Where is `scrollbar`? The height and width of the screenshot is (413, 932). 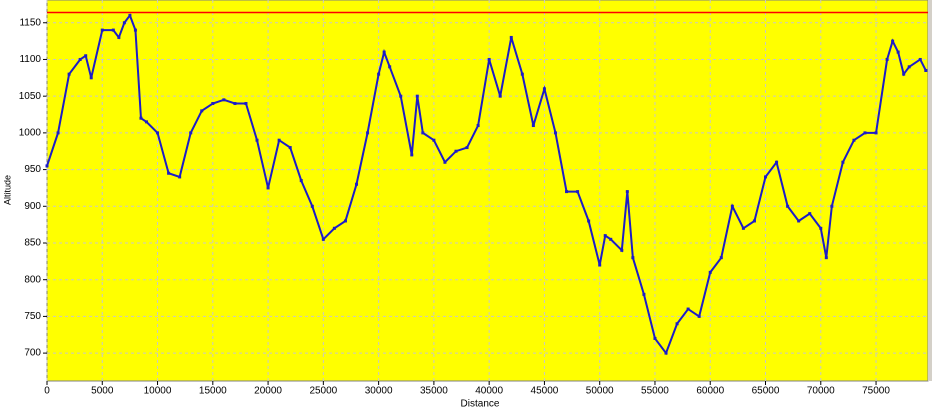 scrollbar is located at coordinates (930, 190).